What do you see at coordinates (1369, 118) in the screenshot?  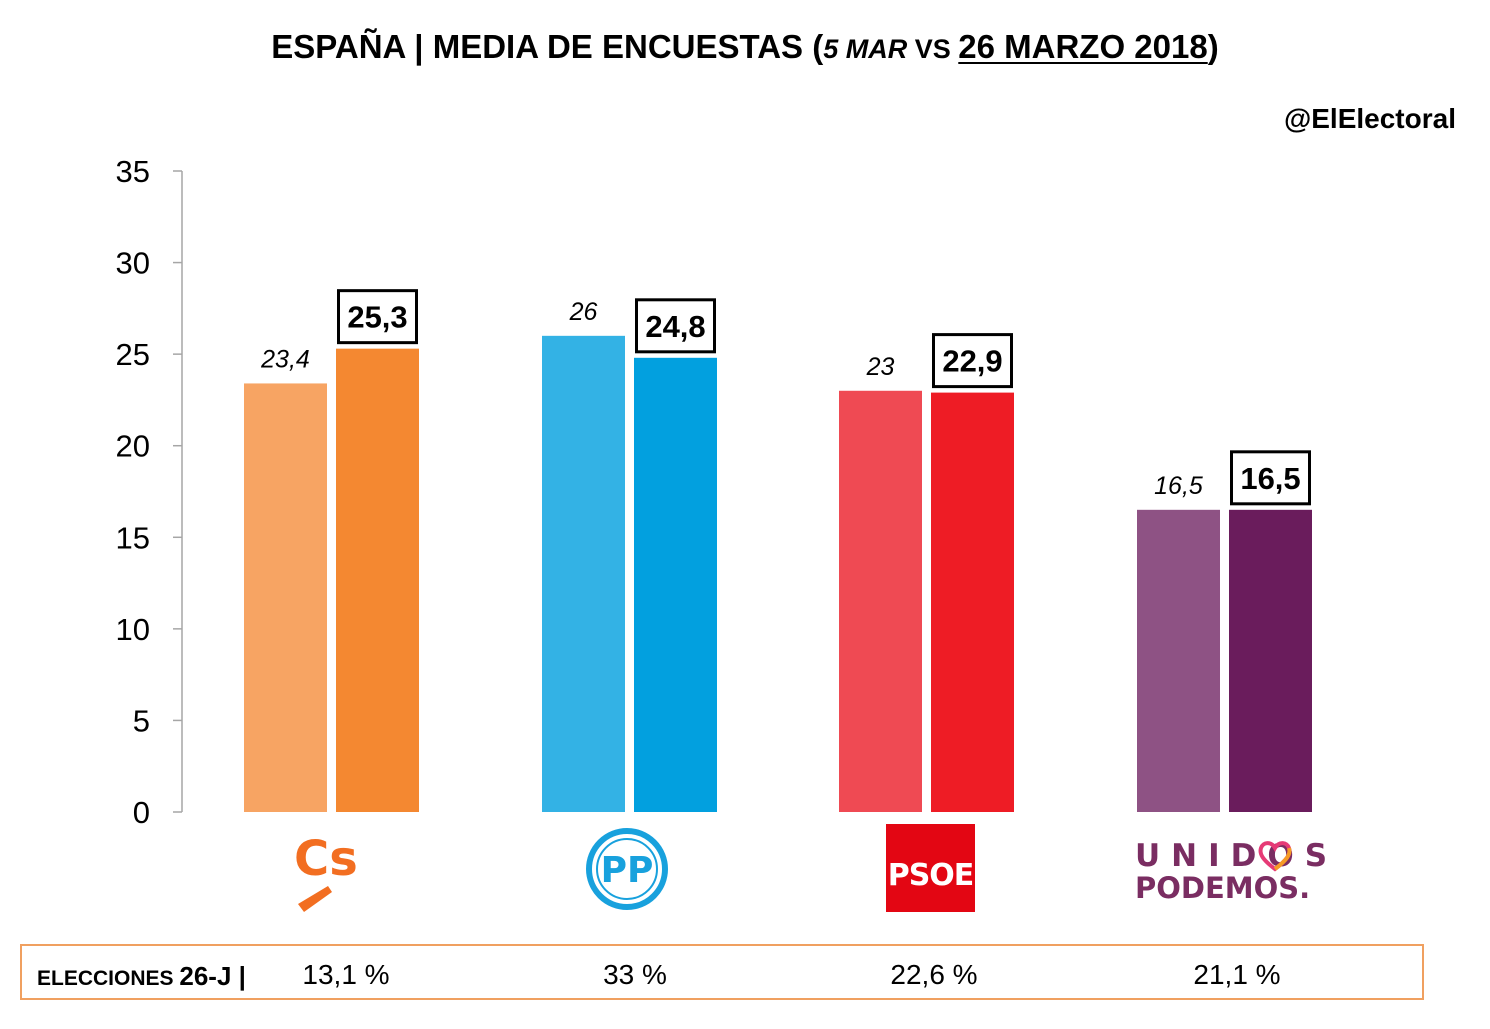 I see `author-handle: @ElElectoral` at bounding box center [1369, 118].